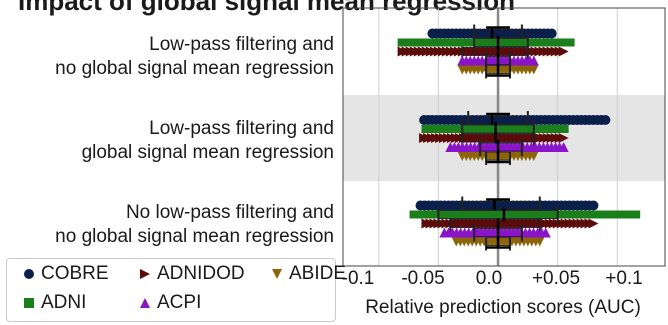  Describe the element at coordinates (358, 278) in the screenshot. I see `x-tick-label: -0.1` at that location.